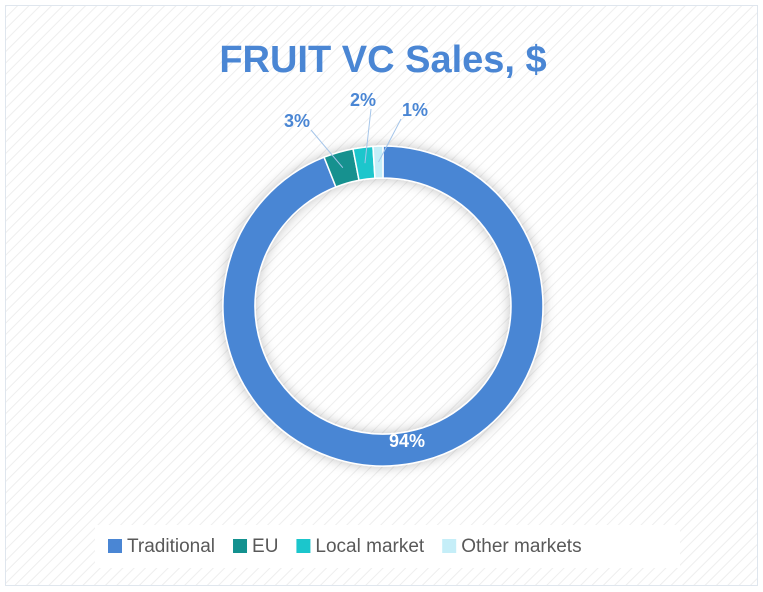 The image size is (763, 592). What do you see at coordinates (369, 546) in the screenshot?
I see `legend-label: Local market` at bounding box center [369, 546].